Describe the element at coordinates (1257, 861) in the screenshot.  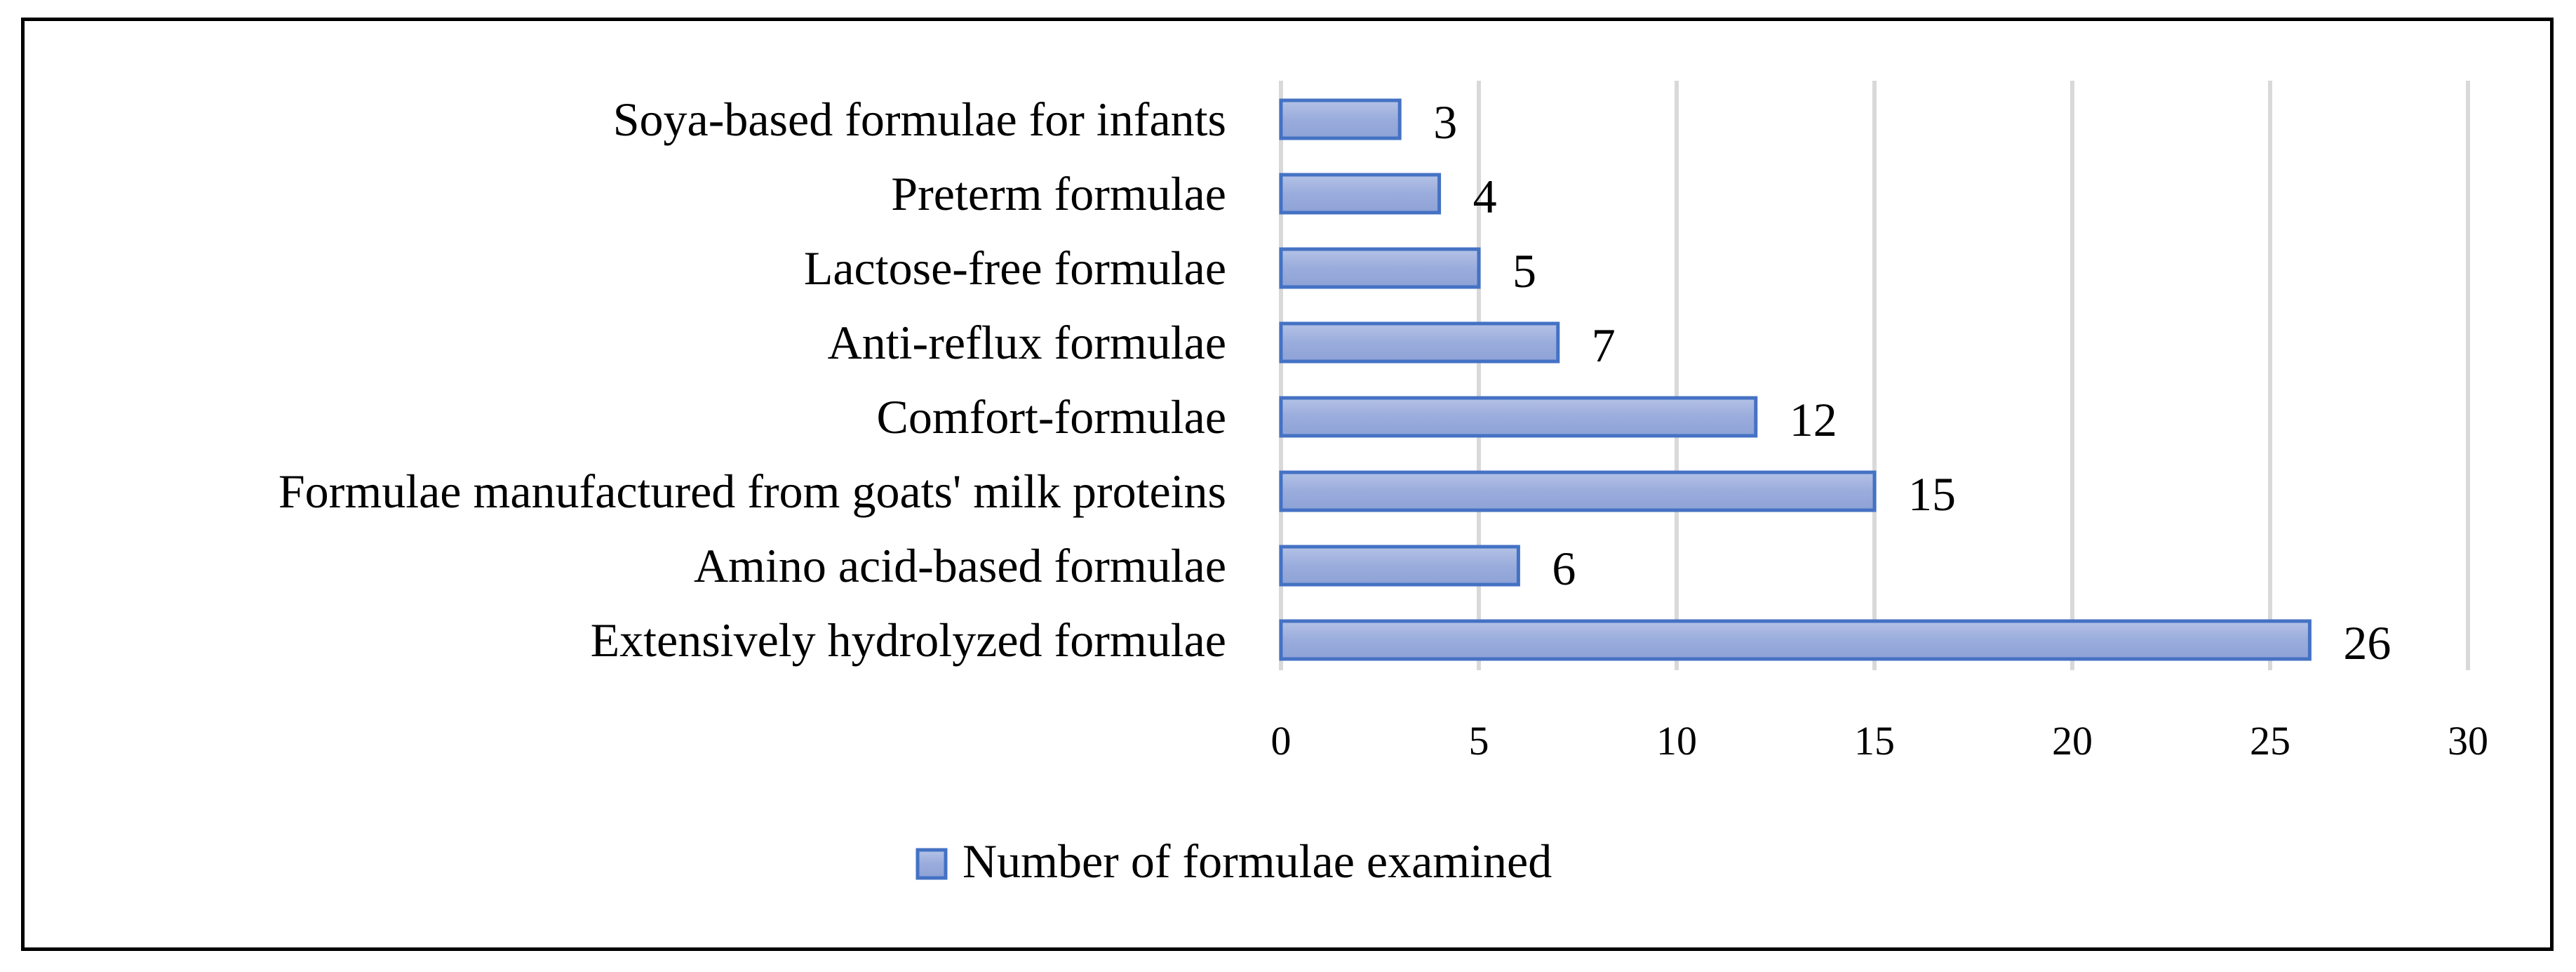
I see `legend-label: Number of formulae examined` at that location.